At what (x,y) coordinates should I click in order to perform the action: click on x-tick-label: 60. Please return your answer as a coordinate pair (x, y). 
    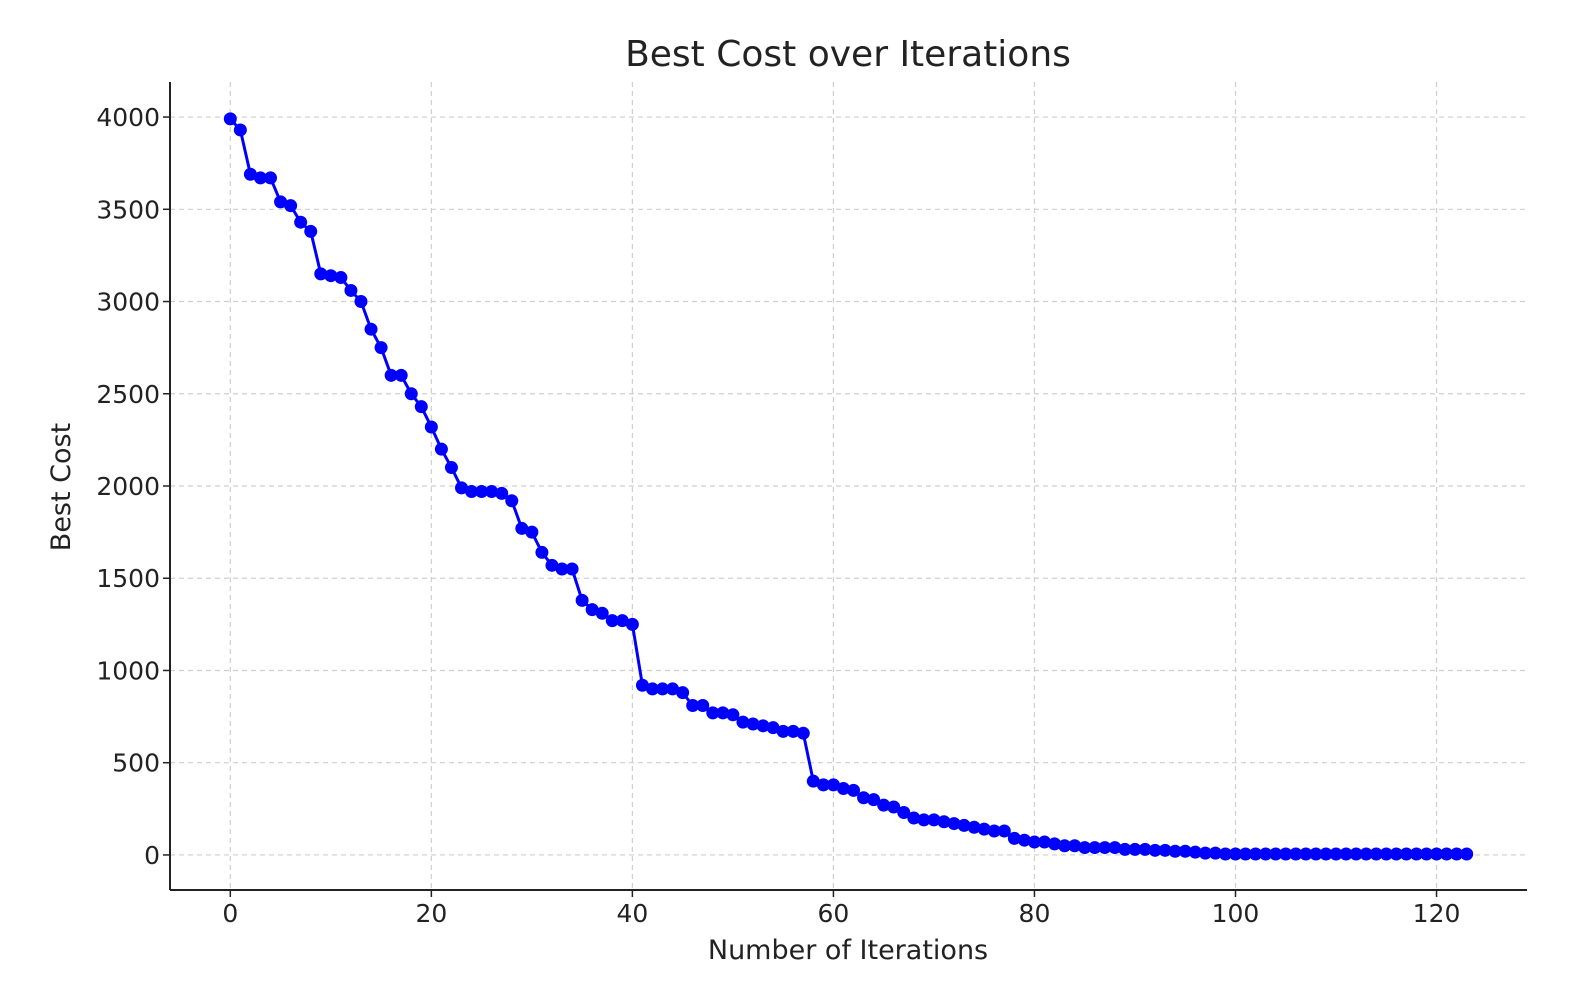
    Looking at the image, I should click on (834, 913).